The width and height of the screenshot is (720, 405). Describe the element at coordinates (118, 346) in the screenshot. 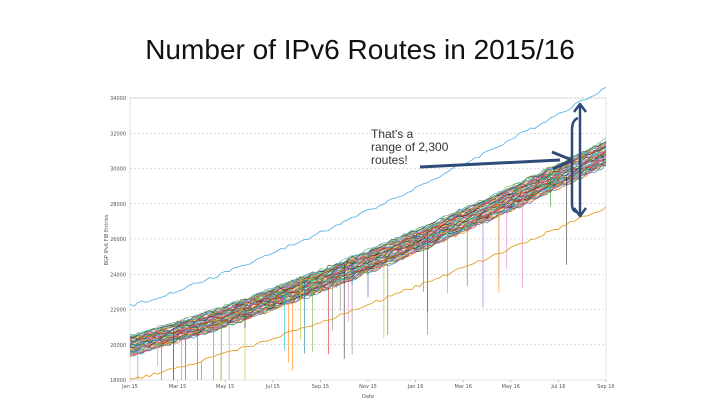

I see `y-tick-label: 20000` at that location.